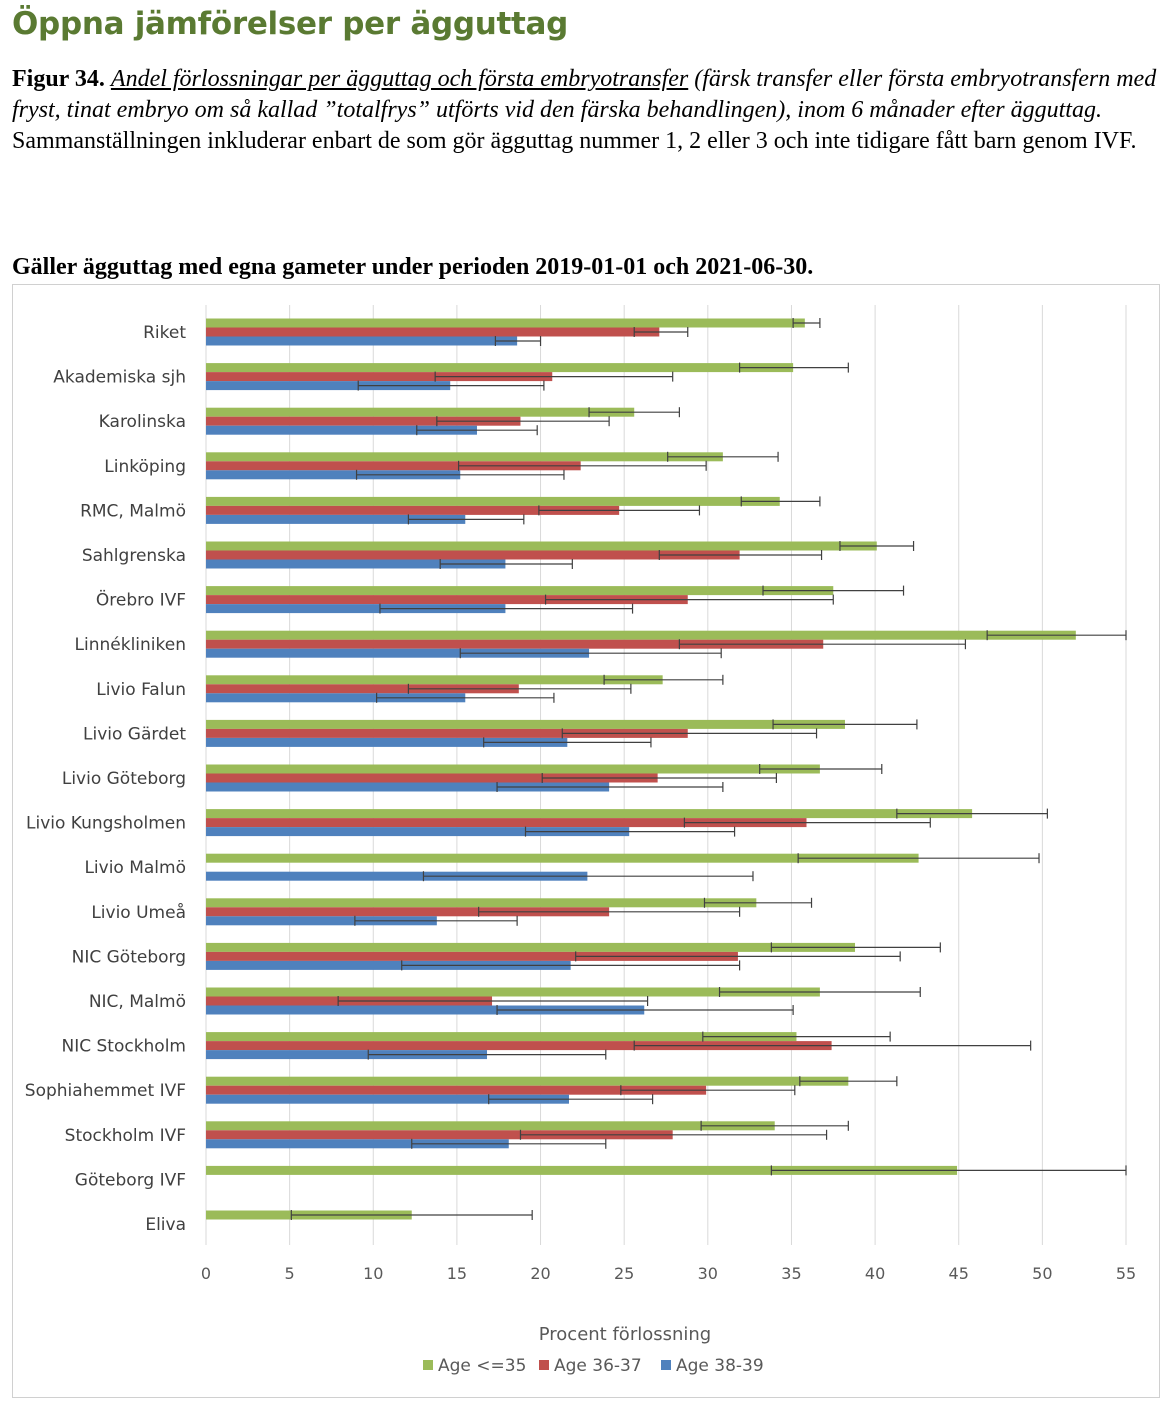 The image size is (1172, 1406). Describe the element at coordinates (708, 1273) in the screenshot. I see `x-tick-label: 30` at that location.